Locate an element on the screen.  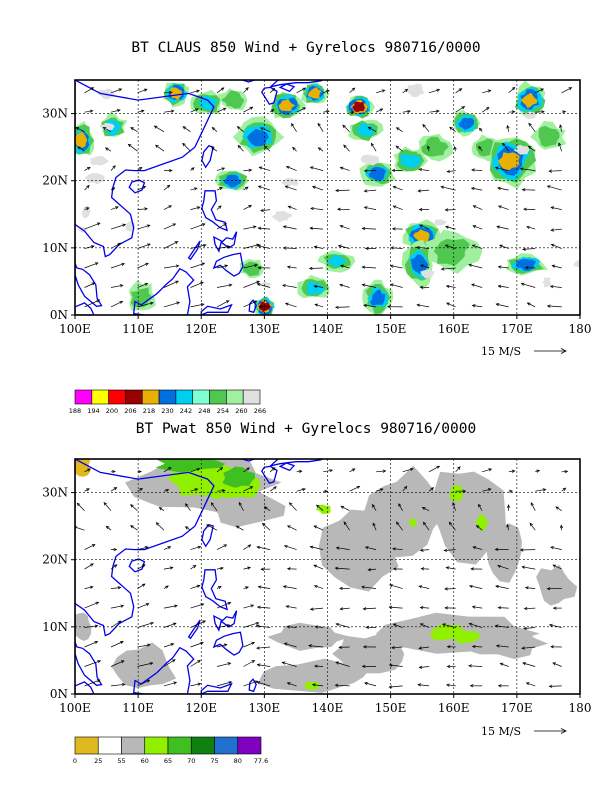
y-tick-label: 20N is located at coordinates (55, 560).